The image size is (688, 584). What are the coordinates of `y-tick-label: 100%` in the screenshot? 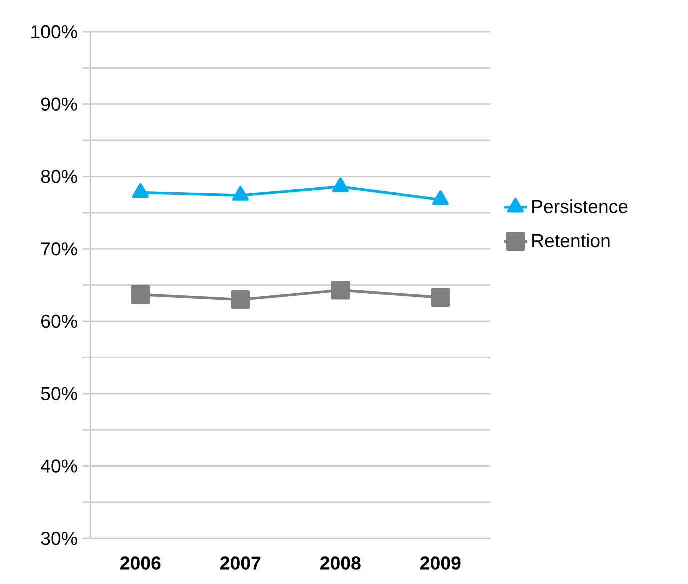 It's located at (55, 32).